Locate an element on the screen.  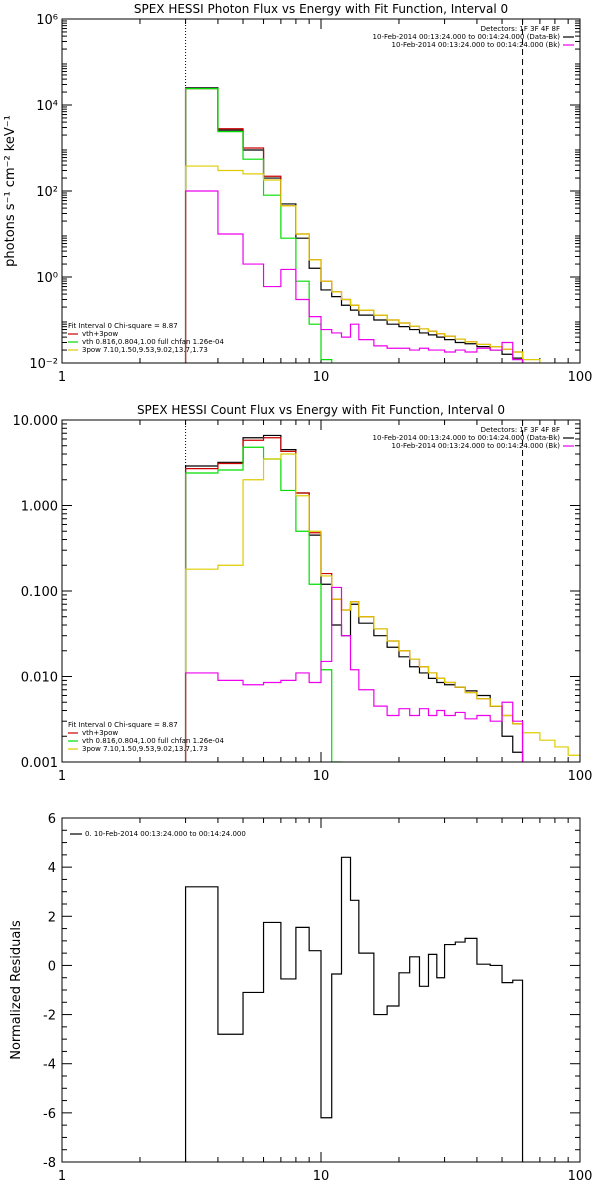
y-tick-label: 4 is located at coordinates (52, 868).